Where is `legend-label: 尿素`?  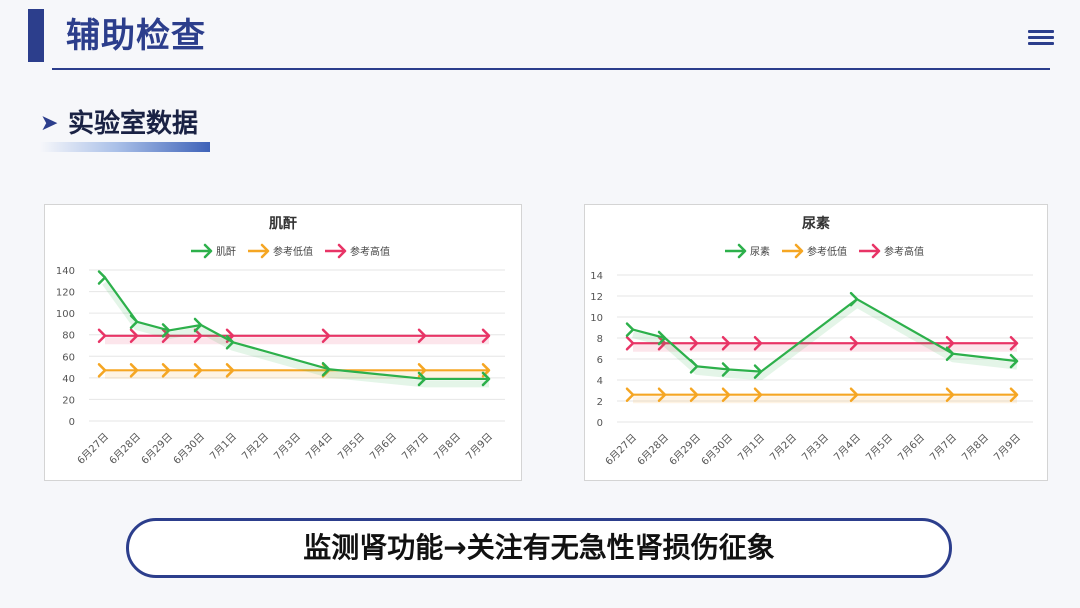 legend-label: 尿素 is located at coordinates (760, 251).